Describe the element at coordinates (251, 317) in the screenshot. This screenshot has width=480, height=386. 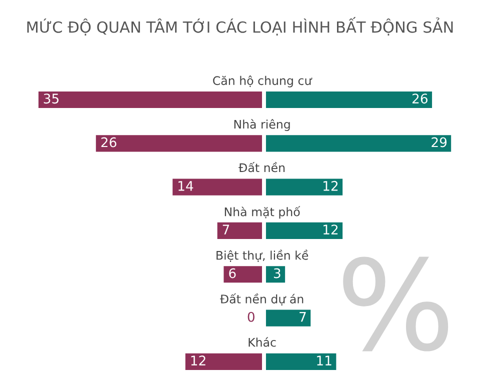
I see `data-label: 0` at that location.